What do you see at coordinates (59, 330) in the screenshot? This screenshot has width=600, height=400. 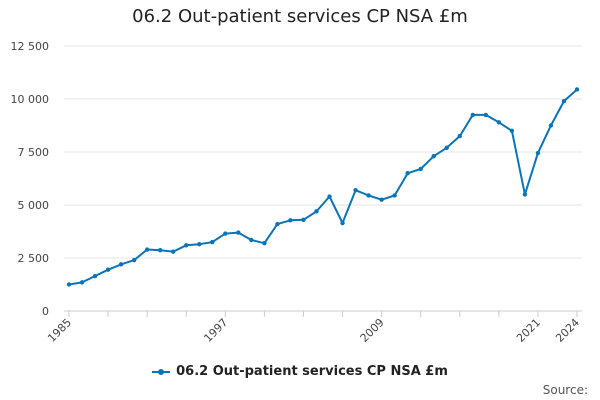 I see `x-tick-label: 1985` at bounding box center [59, 330].